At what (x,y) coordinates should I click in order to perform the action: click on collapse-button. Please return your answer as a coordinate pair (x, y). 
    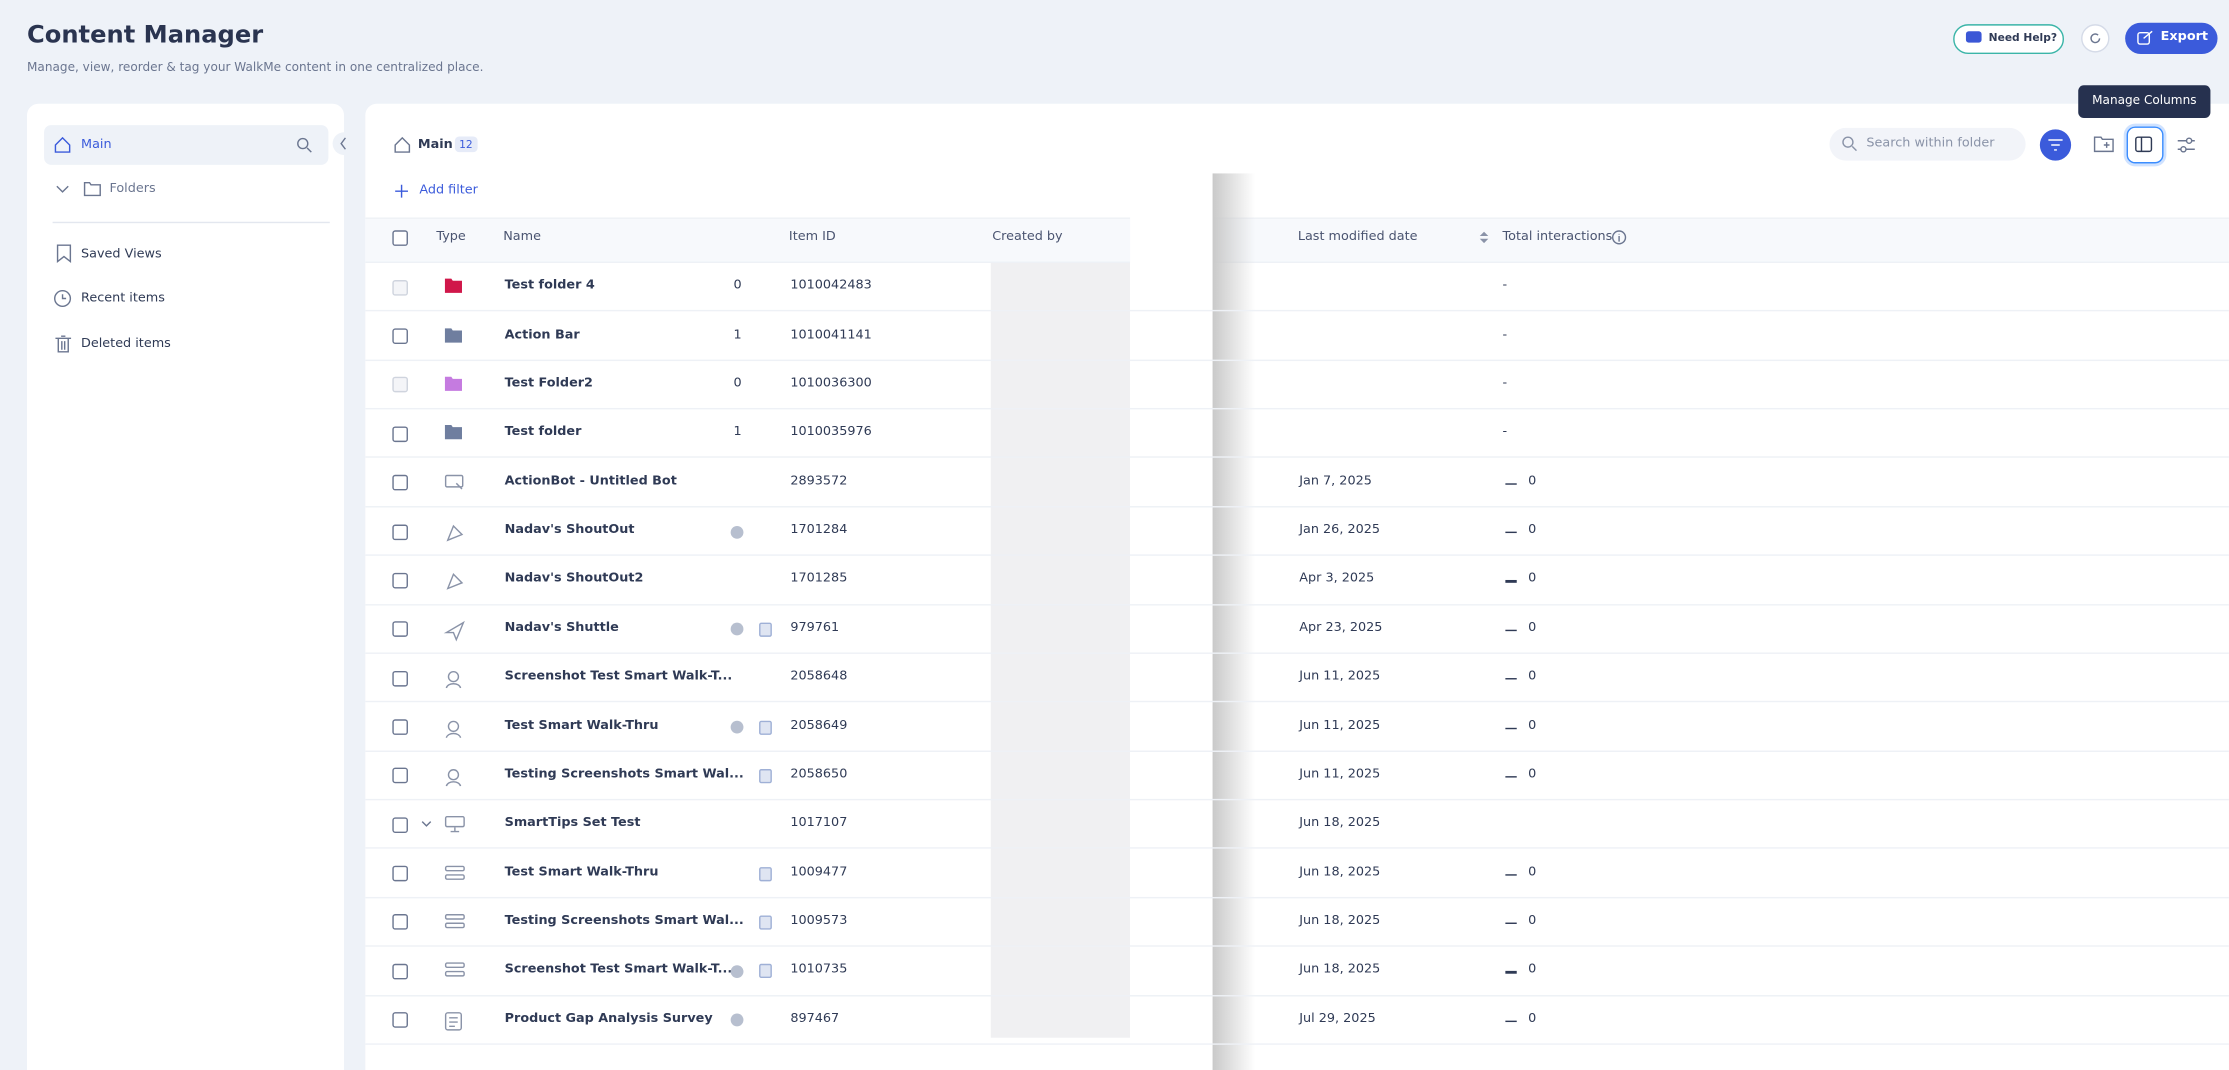
    Looking at the image, I should click on (344, 143).